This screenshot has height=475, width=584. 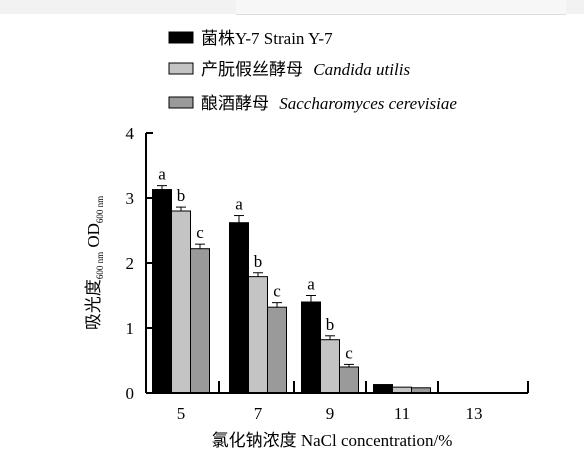 I want to click on significance-label-s2-9: b, so click(x=330, y=324).